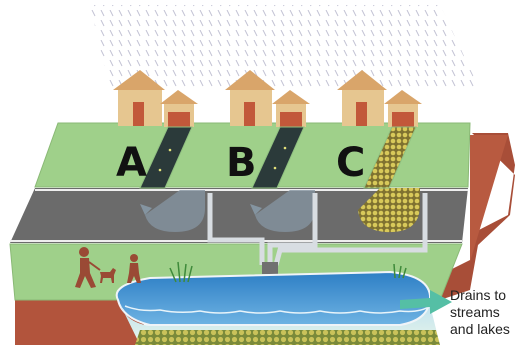  I want to click on driveway-c-pavers, so click(390, 157).